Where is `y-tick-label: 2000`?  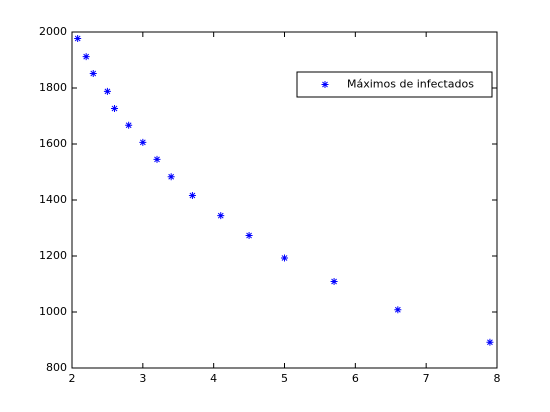 y-tick-label: 2000 is located at coordinates (53, 31).